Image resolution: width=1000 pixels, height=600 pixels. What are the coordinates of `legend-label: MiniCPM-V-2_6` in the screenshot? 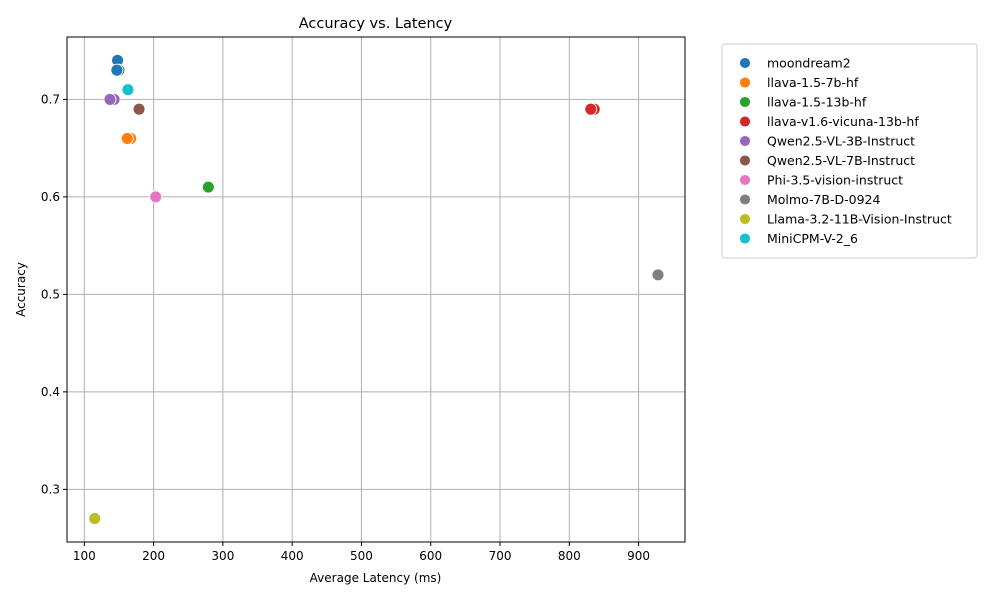 It's located at (812, 238).